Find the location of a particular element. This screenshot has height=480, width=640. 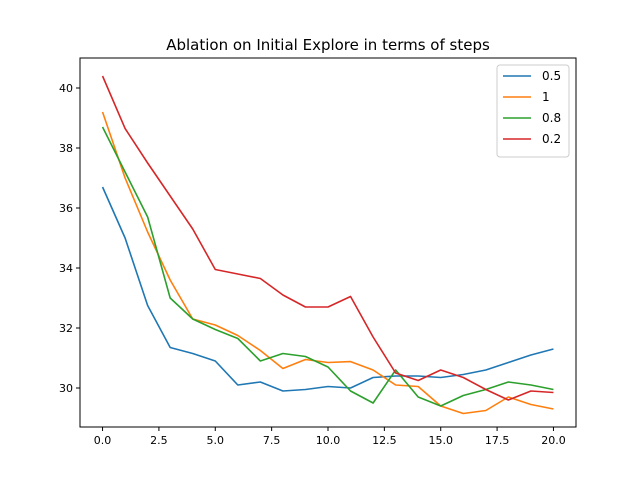

x-axis: 0.0 2.5 5.0 7.5 10.0 12.5 15.0 17.5 20.0 is located at coordinates (330, 437).